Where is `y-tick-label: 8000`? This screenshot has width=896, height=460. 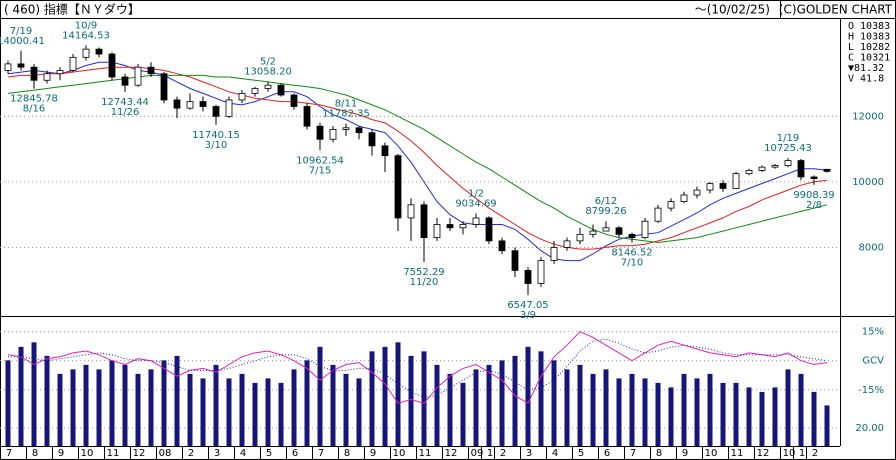
y-tick-label: 8000 is located at coordinates (871, 247).